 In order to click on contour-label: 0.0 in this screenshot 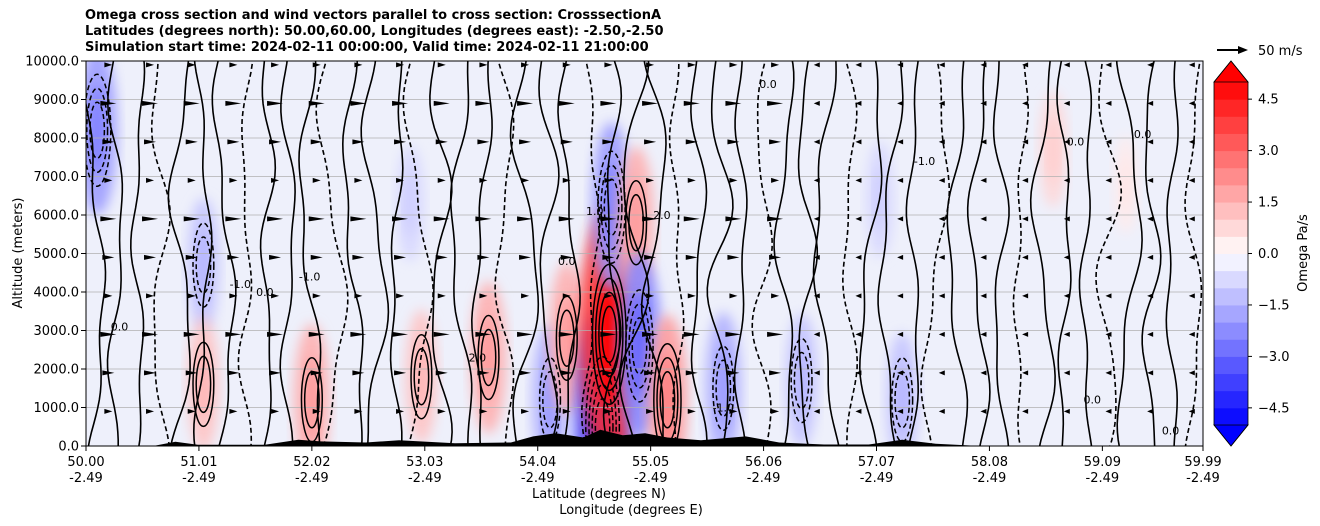, I will do `click(1143, 134)`.